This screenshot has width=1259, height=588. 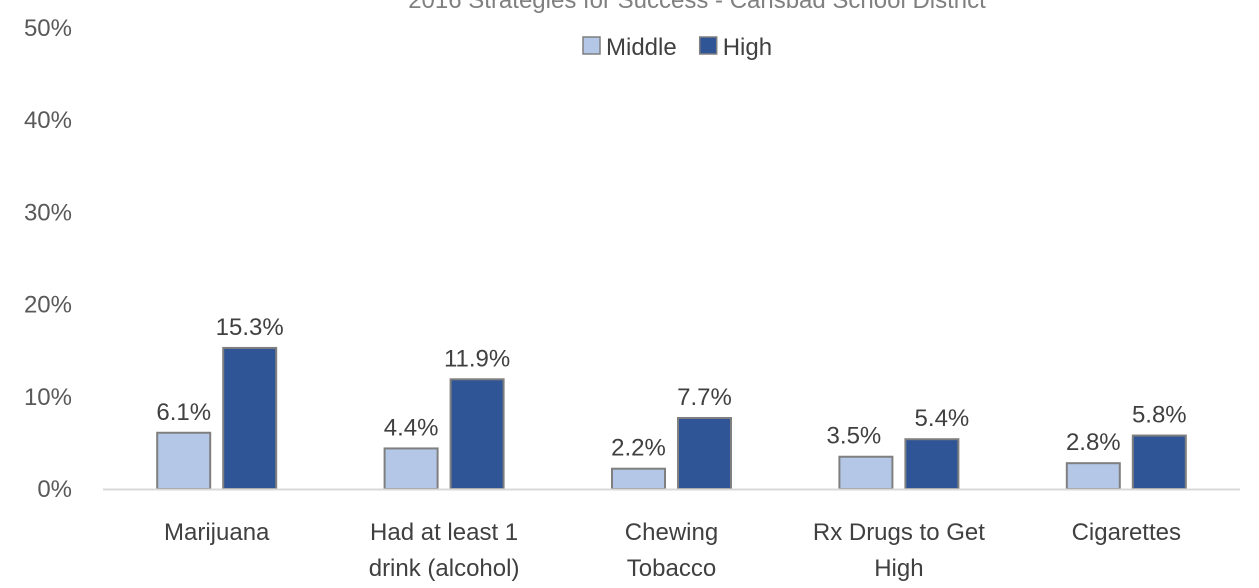 I want to click on data-label: 2.2%, so click(x=638, y=448).